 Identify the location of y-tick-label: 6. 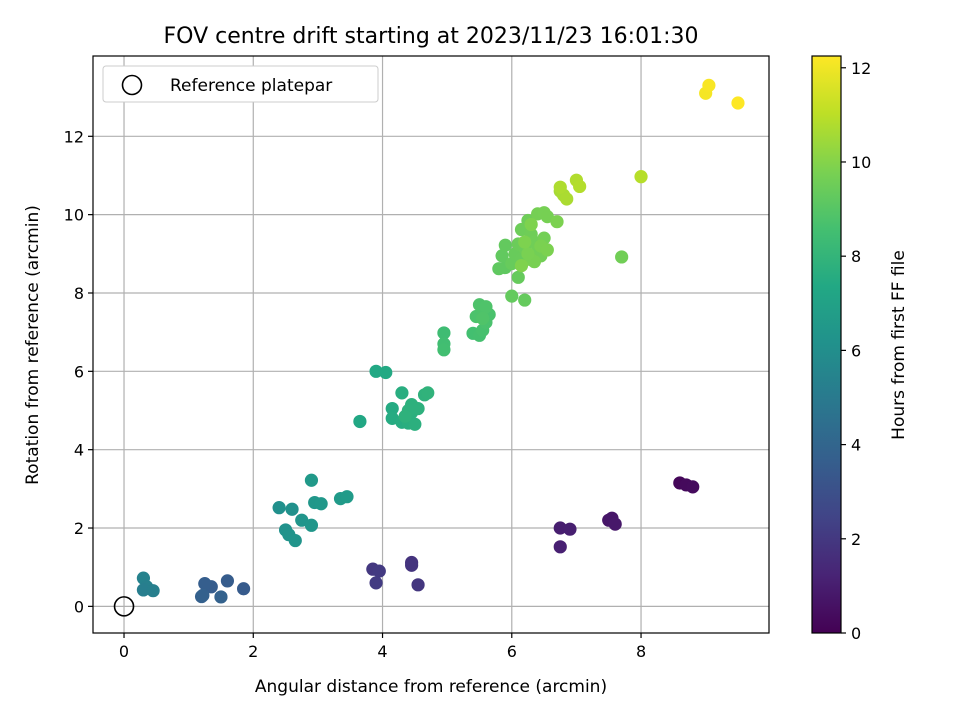
(79, 371).